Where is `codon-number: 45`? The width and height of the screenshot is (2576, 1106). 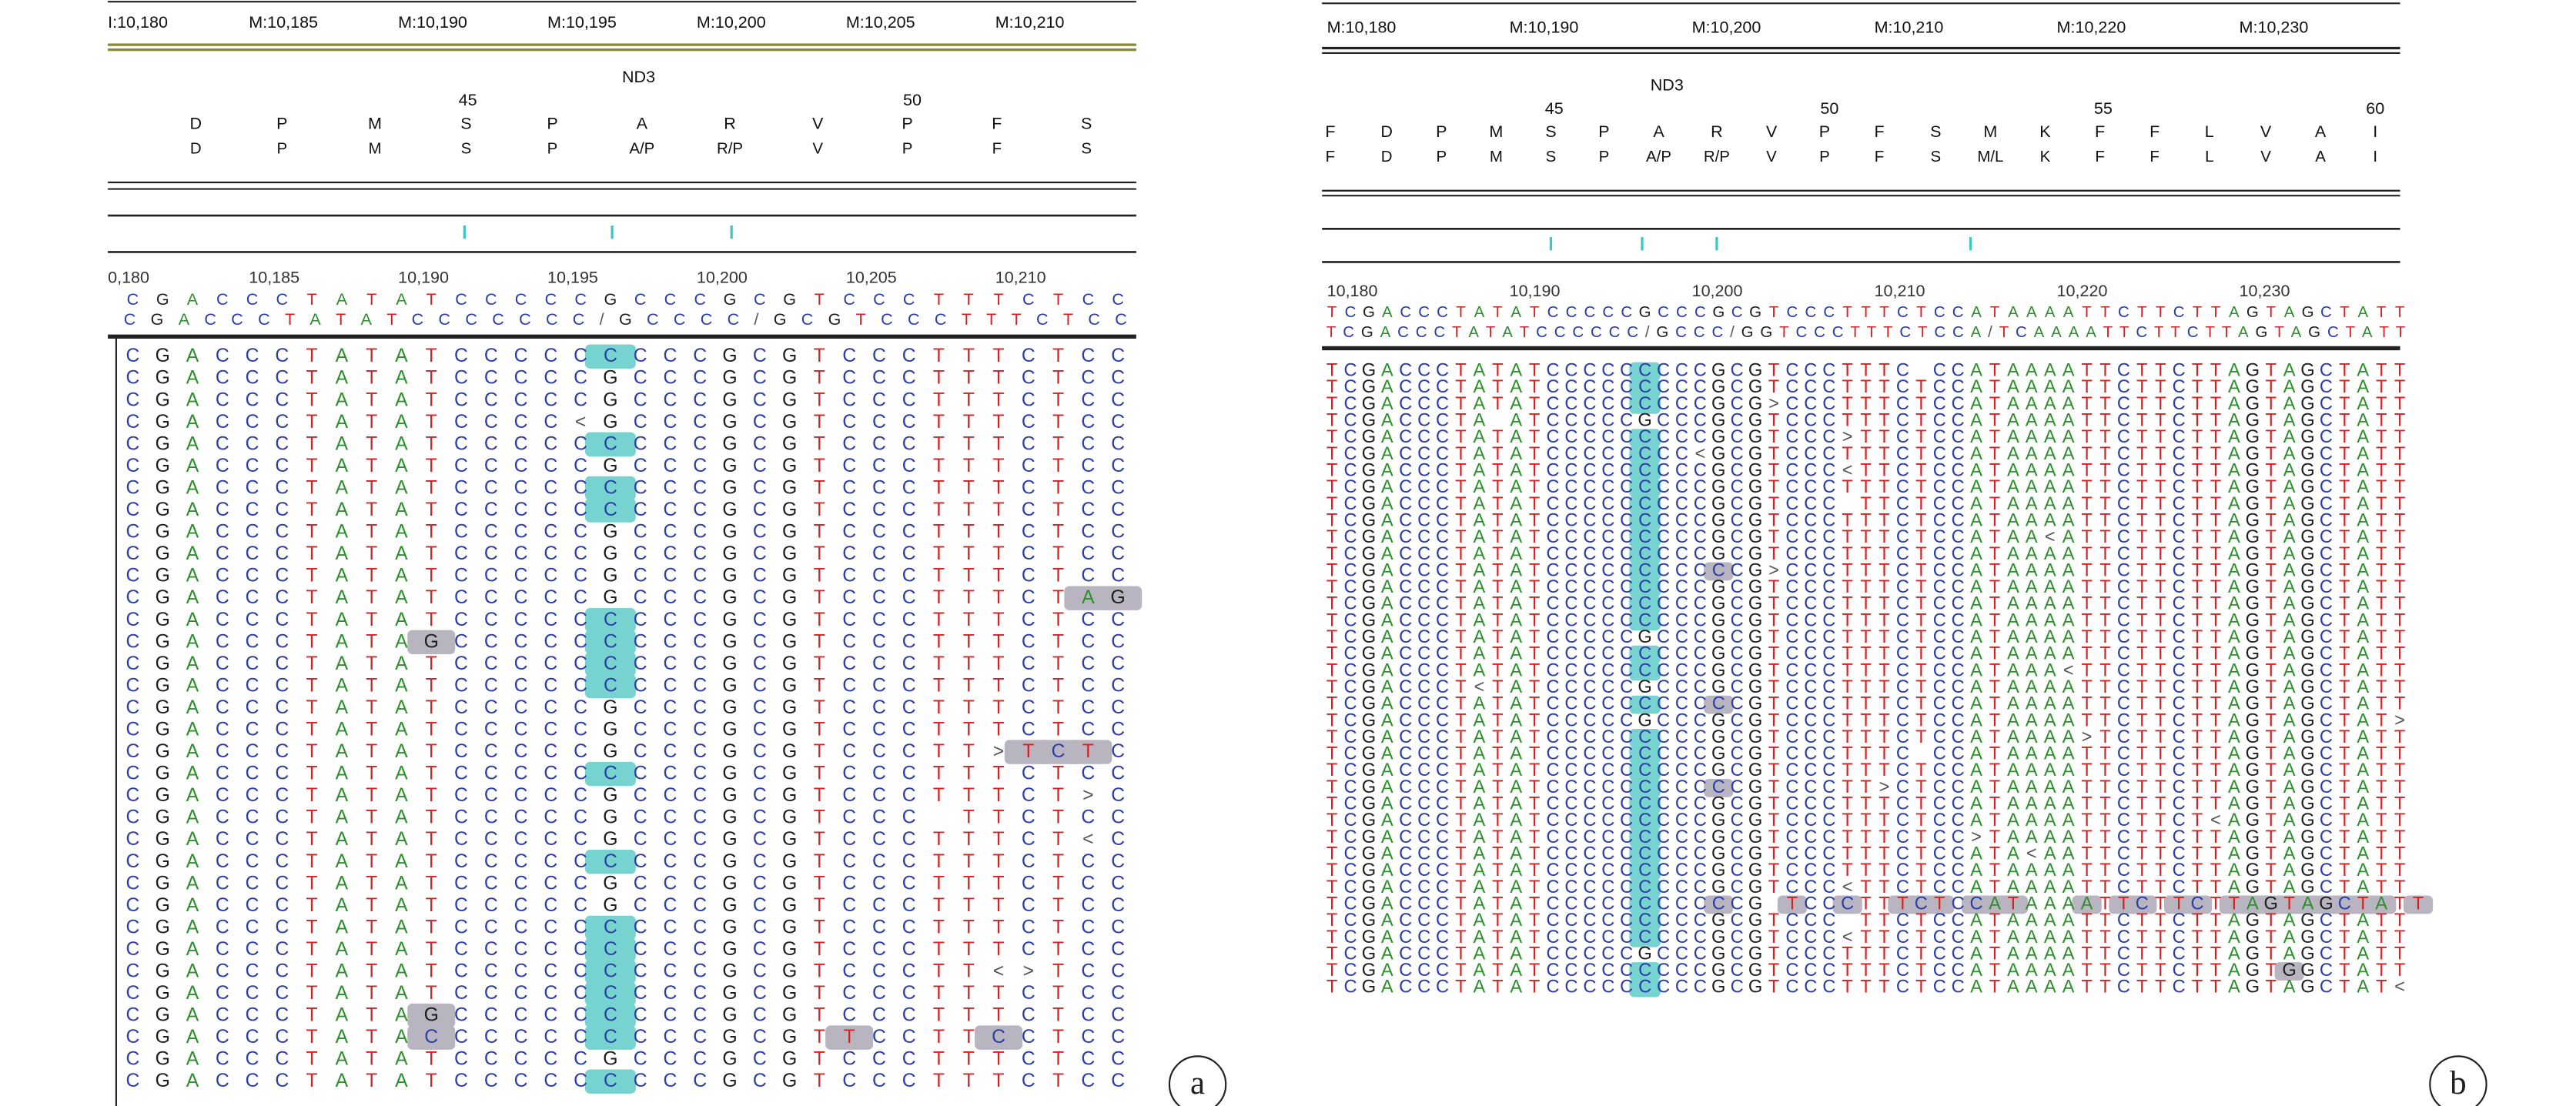
codon-number: 45 is located at coordinates (468, 100).